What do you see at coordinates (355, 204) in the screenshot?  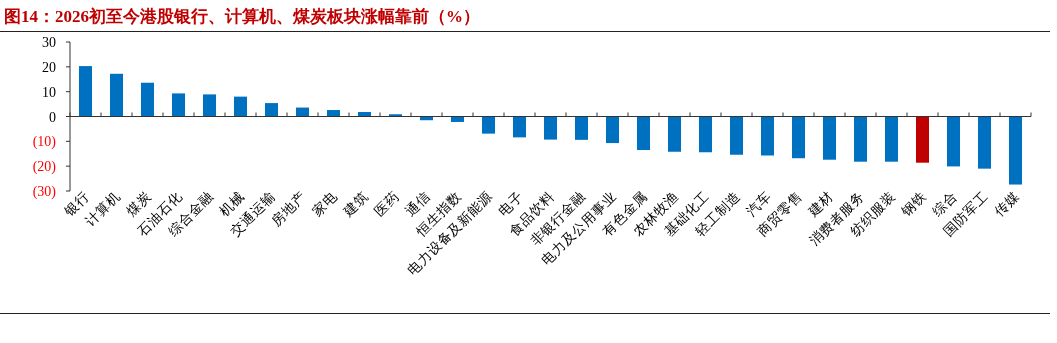 I see `x-tick-label: 建筑` at bounding box center [355, 204].